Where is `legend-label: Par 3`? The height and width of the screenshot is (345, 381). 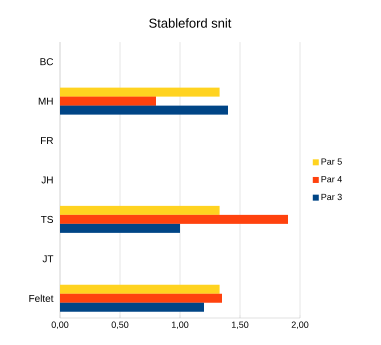 legend-label: Par 3 is located at coordinates (332, 197).